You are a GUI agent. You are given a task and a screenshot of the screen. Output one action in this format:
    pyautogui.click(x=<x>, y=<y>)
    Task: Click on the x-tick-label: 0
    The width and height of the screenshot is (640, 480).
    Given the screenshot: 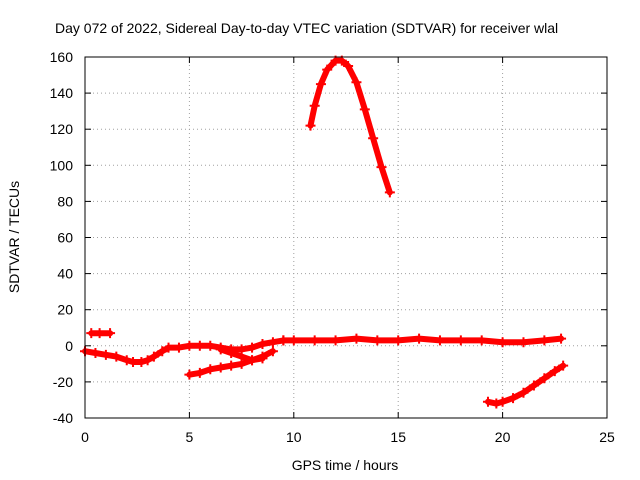 What is the action you would take?
    pyautogui.click(x=85, y=437)
    